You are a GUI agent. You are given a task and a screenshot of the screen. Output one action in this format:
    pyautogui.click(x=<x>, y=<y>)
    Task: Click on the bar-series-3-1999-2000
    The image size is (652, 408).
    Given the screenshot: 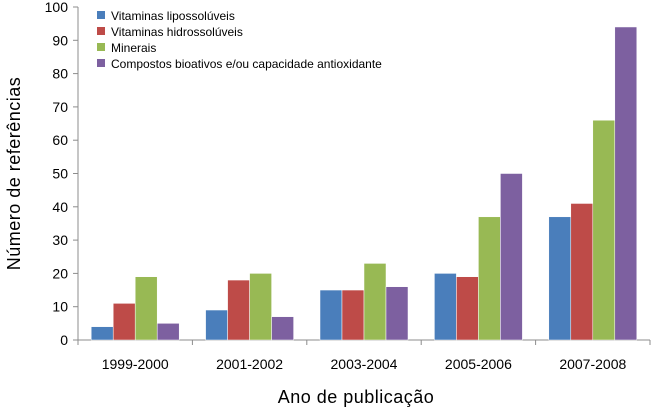 What is the action you would take?
    pyautogui.click(x=168, y=332)
    